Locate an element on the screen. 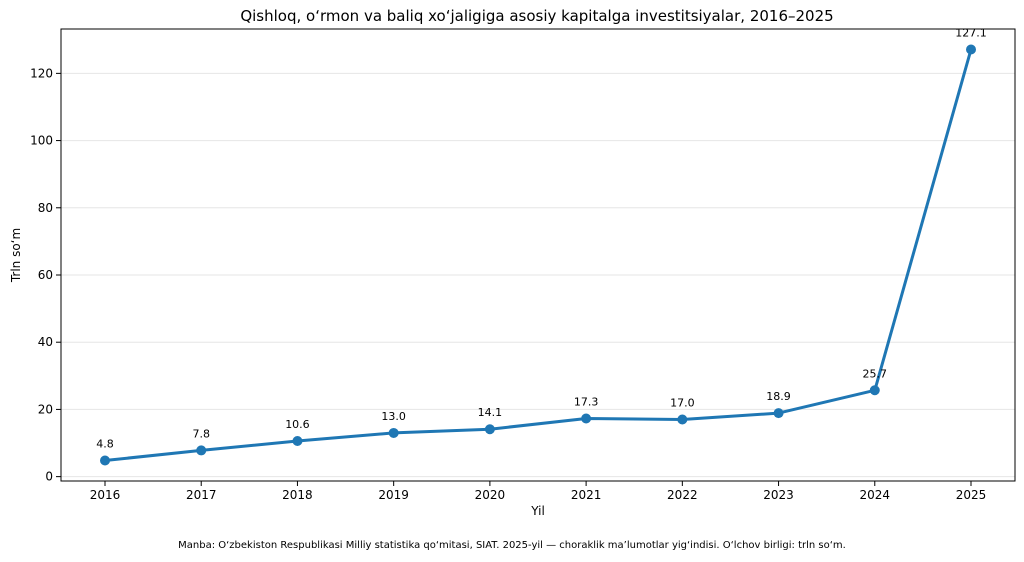 Image resolution: width=1024 pixels, height=562 pixels. x-axis-label: Yil is located at coordinates (537, 511).